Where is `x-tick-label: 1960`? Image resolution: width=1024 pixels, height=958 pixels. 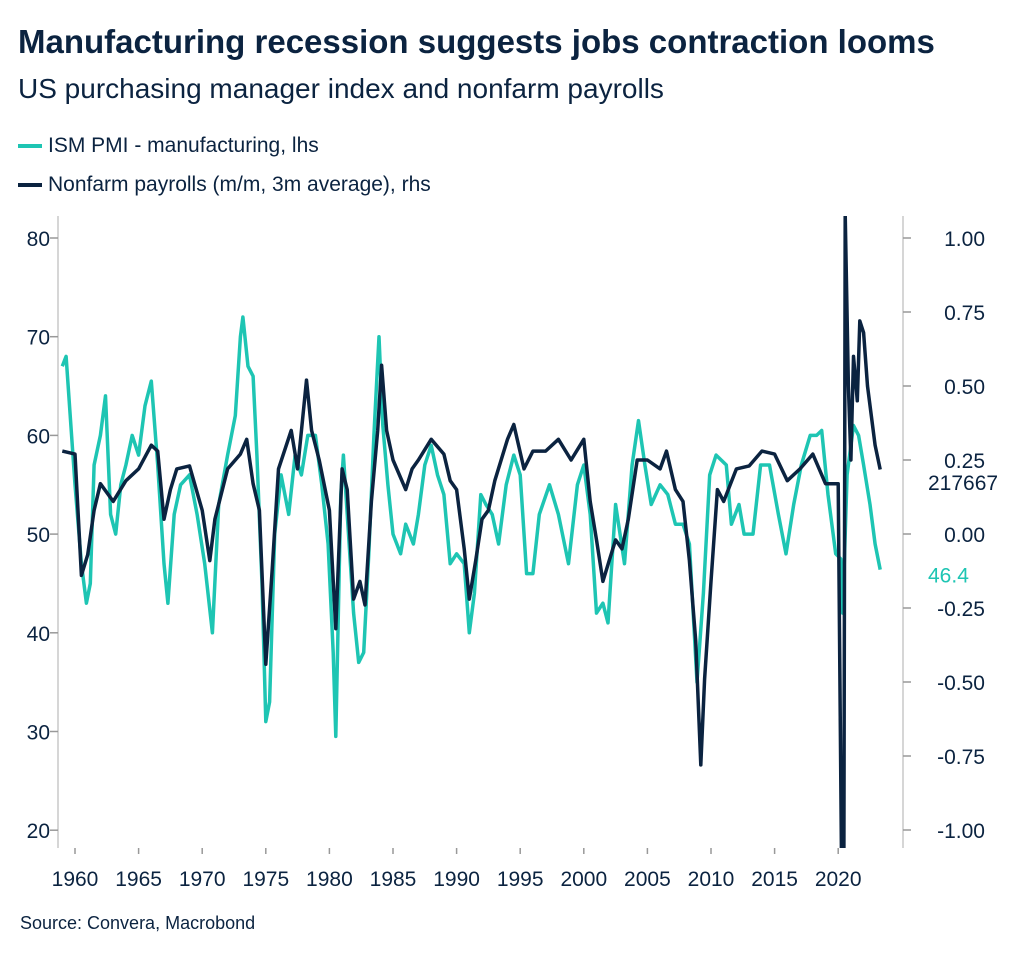
x-tick-label: 1960 is located at coordinates (75, 879).